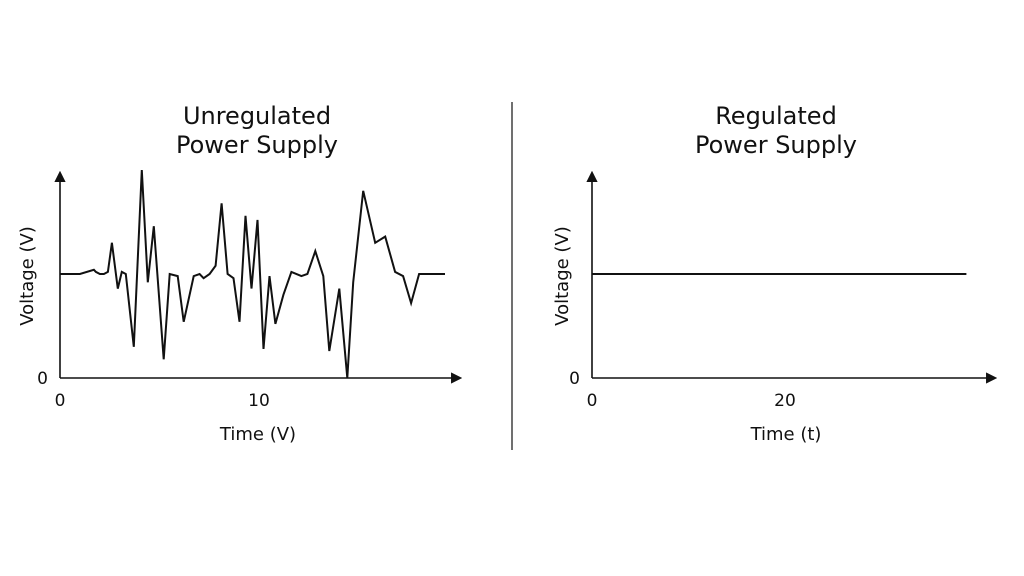 The image size is (1024, 576). What do you see at coordinates (785, 401) in the screenshot?
I see `x-tick-label: 20` at bounding box center [785, 401].